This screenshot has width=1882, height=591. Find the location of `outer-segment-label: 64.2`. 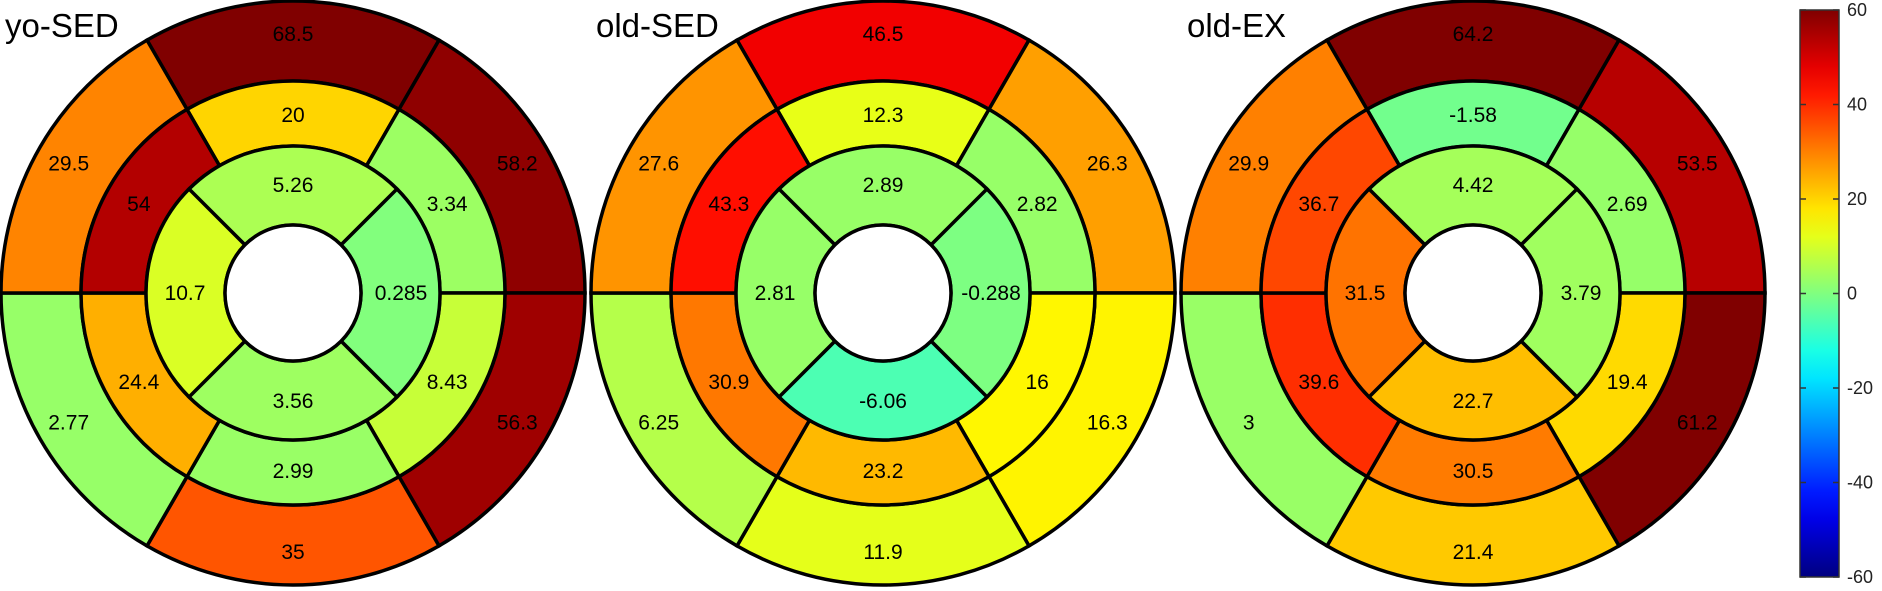

outer-segment-label: 64.2 is located at coordinates (1473, 34).